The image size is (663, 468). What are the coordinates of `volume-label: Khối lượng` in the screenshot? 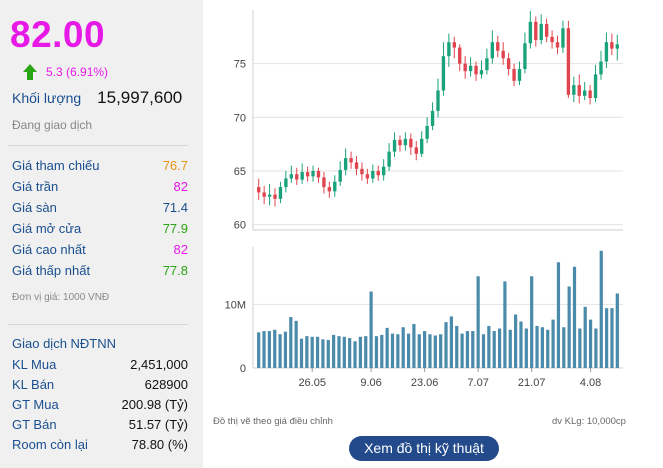 It's located at (47, 98).